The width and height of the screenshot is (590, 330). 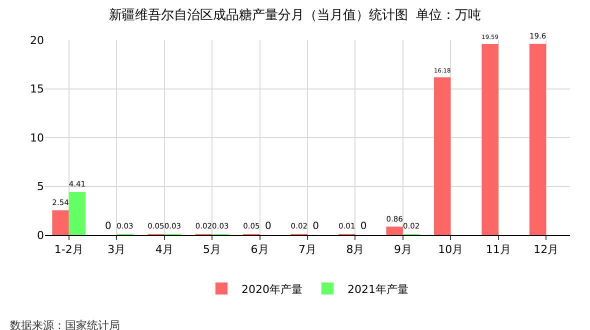 What do you see at coordinates (61, 202) in the screenshot?
I see `data-label: 2.54` at bounding box center [61, 202].